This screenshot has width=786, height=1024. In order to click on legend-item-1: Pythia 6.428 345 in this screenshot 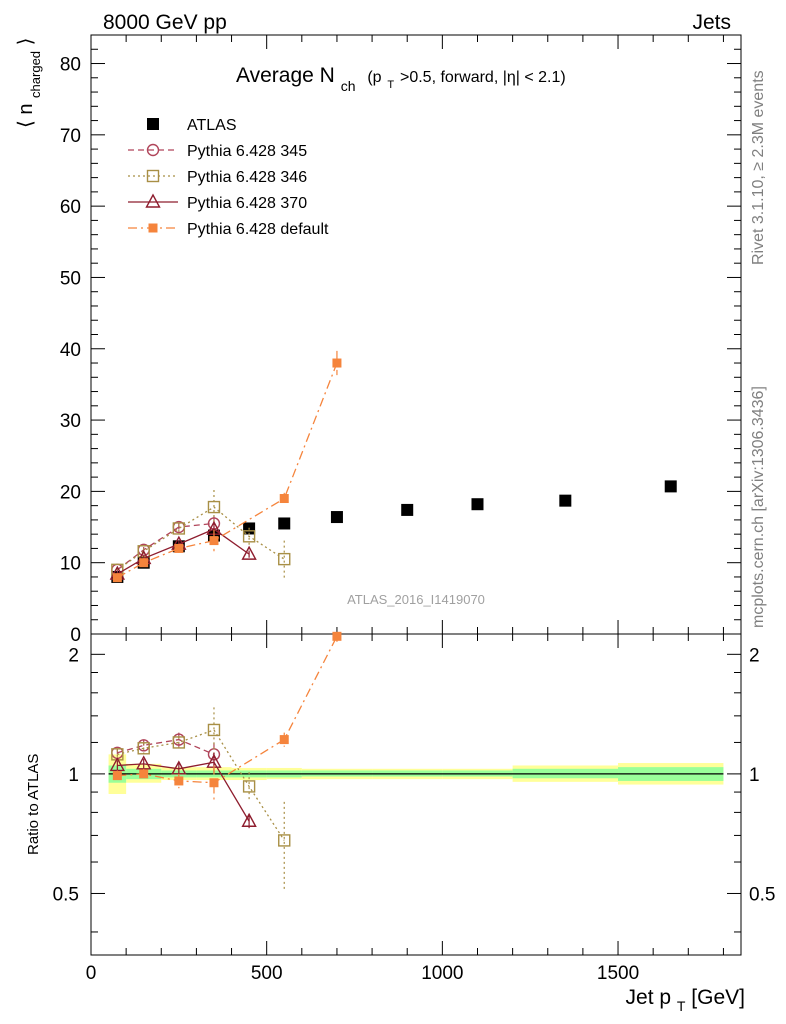, I will do `click(217, 151)`.